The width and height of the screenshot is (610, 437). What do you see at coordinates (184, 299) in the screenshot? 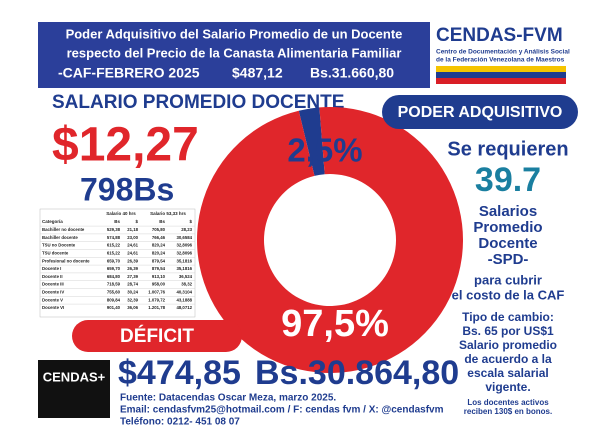
I see `table-cell: 43,1888` at bounding box center [184, 299].